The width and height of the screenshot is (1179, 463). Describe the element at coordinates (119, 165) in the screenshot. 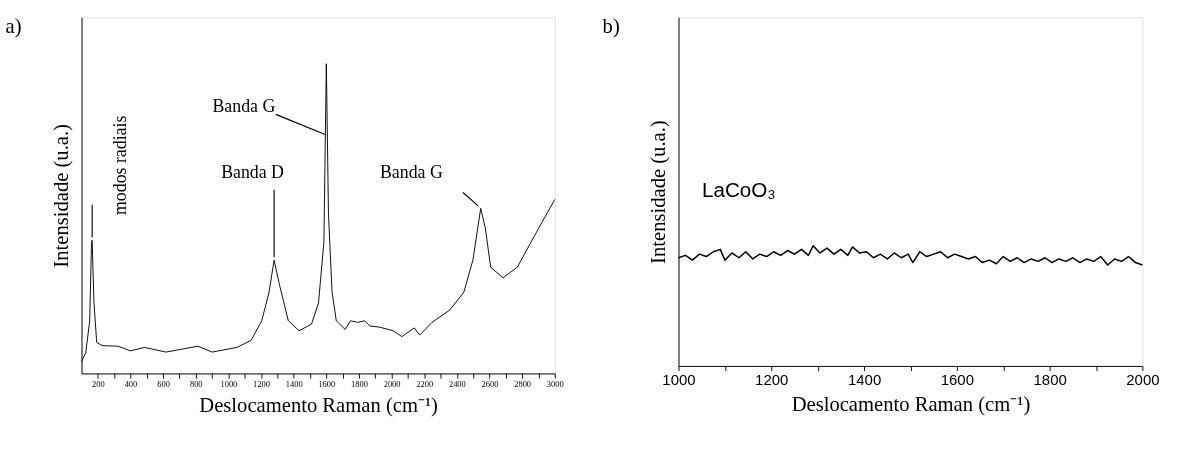

I see `annotation: modos radiais` at that location.